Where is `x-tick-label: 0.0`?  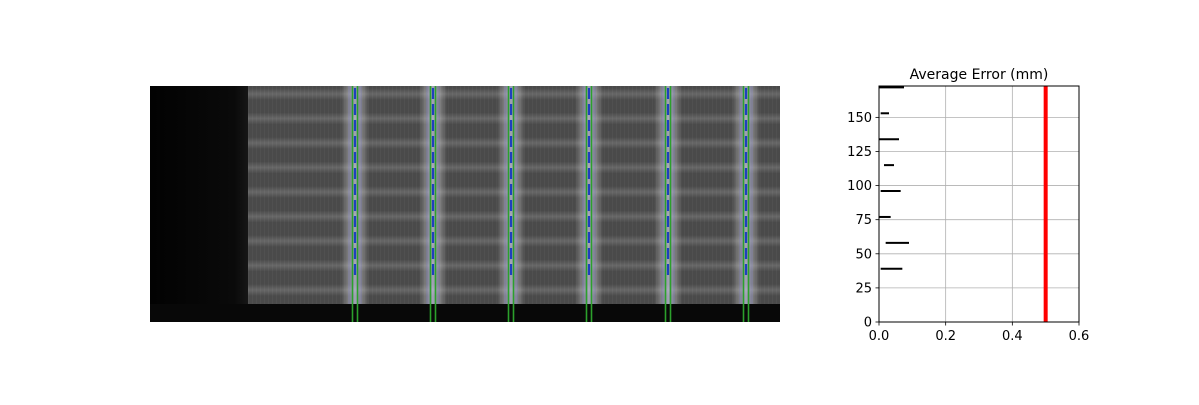
x-tick-label: 0.0 is located at coordinates (879, 336).